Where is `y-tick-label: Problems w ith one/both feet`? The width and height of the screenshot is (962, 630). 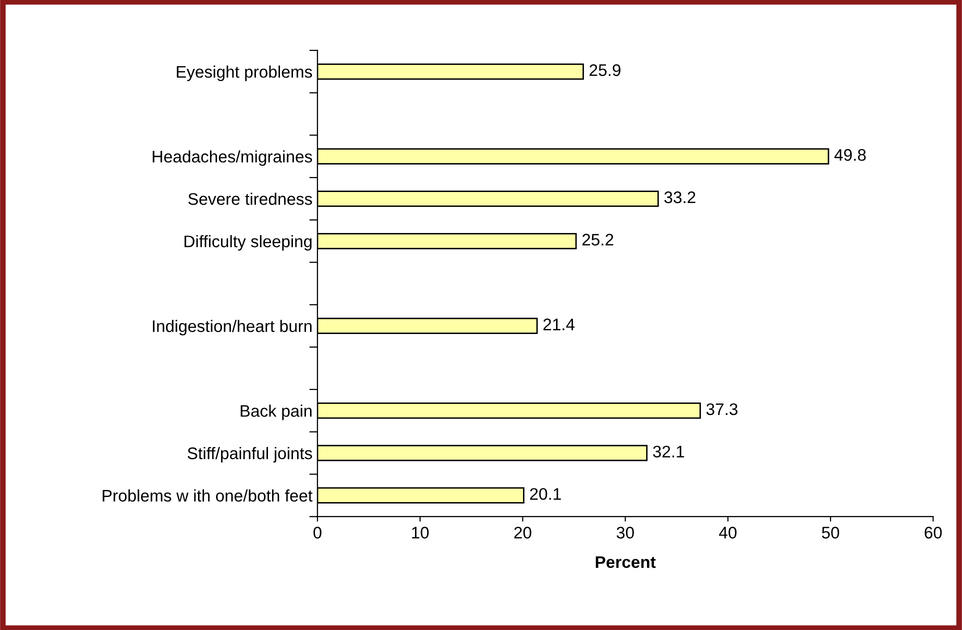 y-tick-label: Problems w ith one/both feet is located at coordinates (207, 495).